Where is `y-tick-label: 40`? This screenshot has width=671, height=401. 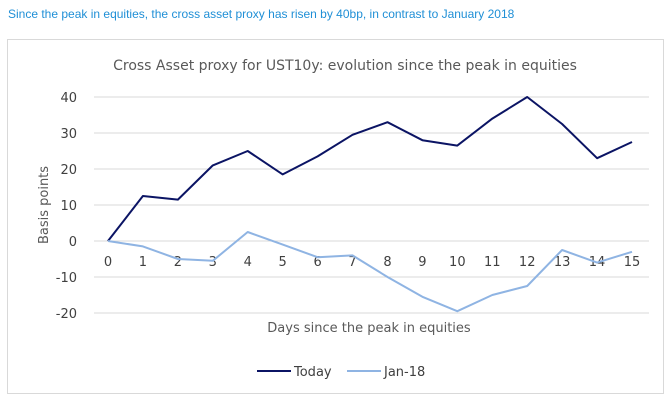
y-tick-label: 40 is located at coordinates (68, 98).